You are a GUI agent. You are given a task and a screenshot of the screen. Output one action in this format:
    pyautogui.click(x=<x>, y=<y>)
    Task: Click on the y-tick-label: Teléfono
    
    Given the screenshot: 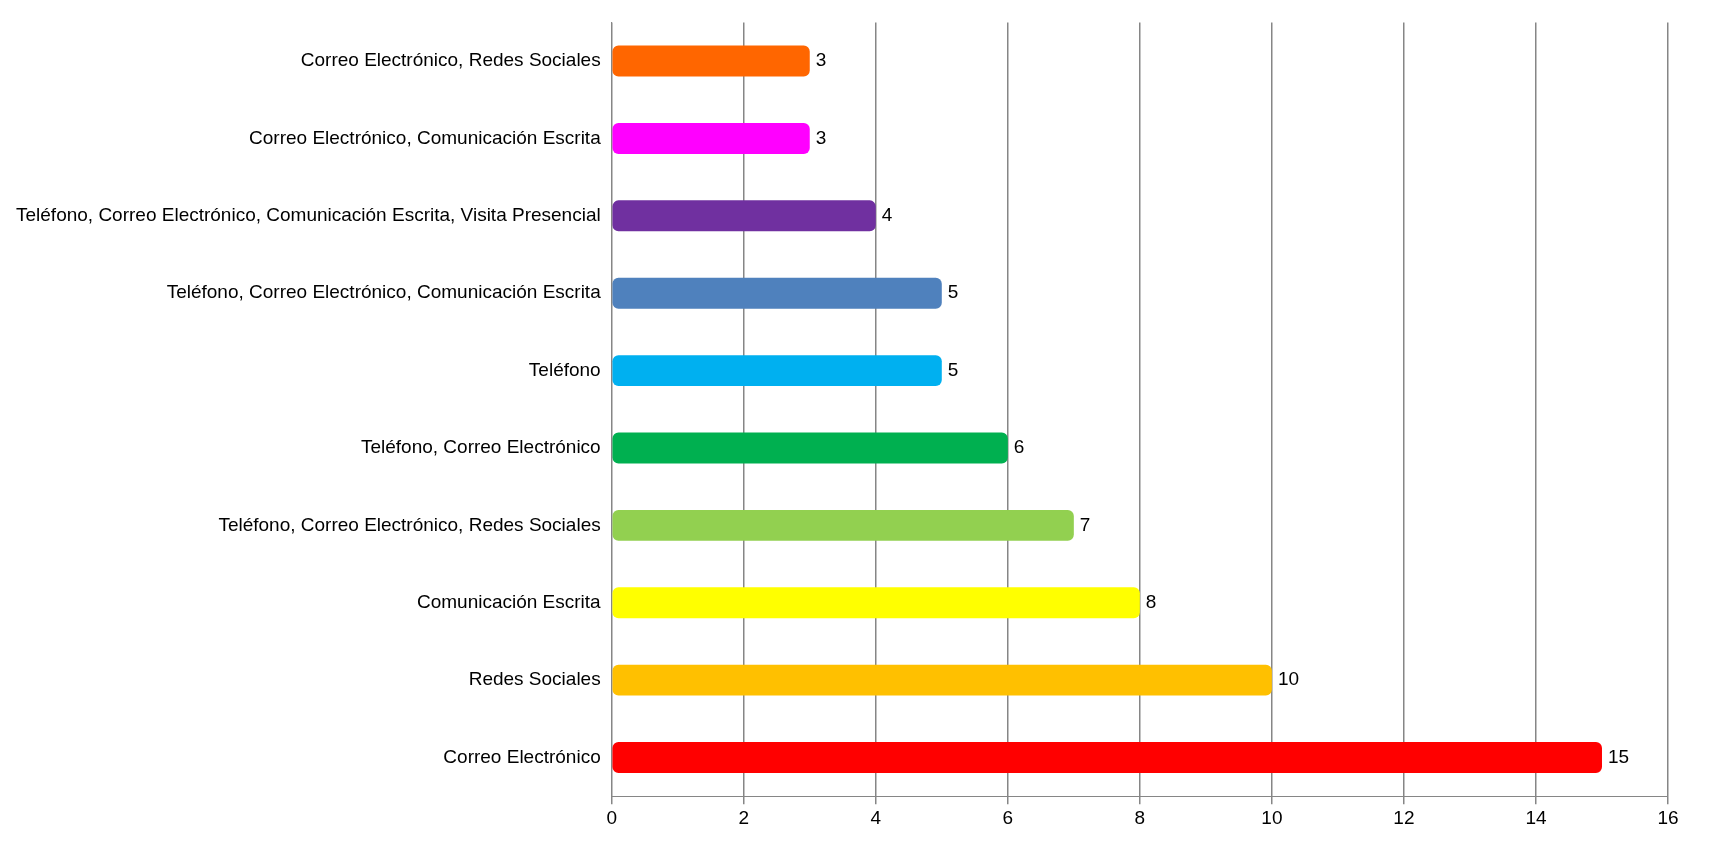 What is the action you would take?
    pyautogui.click(x=564, y=369)
    